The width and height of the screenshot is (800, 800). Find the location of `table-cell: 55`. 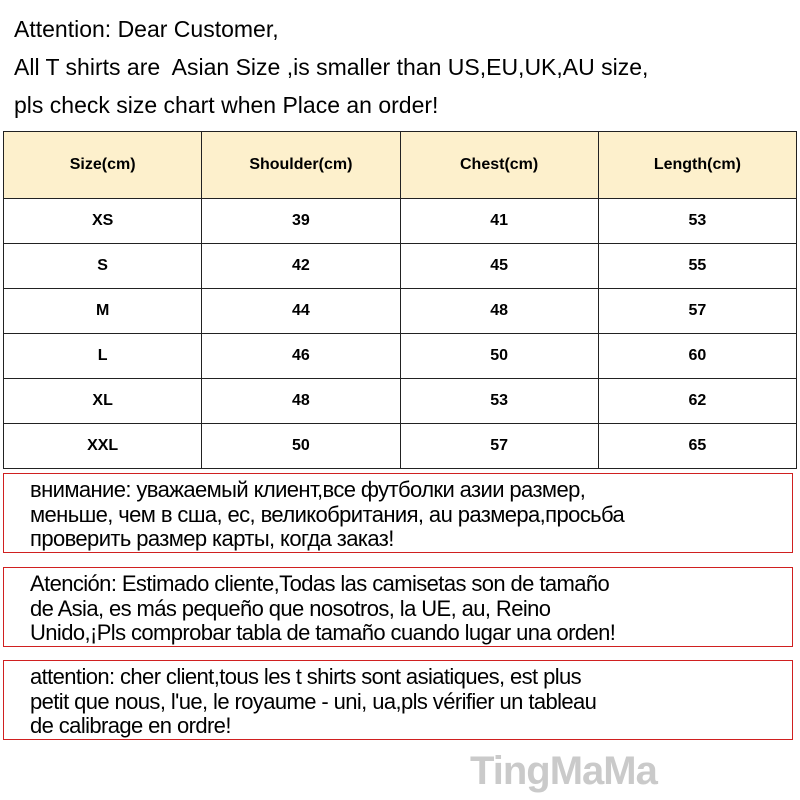

table-cell: 55 is located at coordinates (697, 266).